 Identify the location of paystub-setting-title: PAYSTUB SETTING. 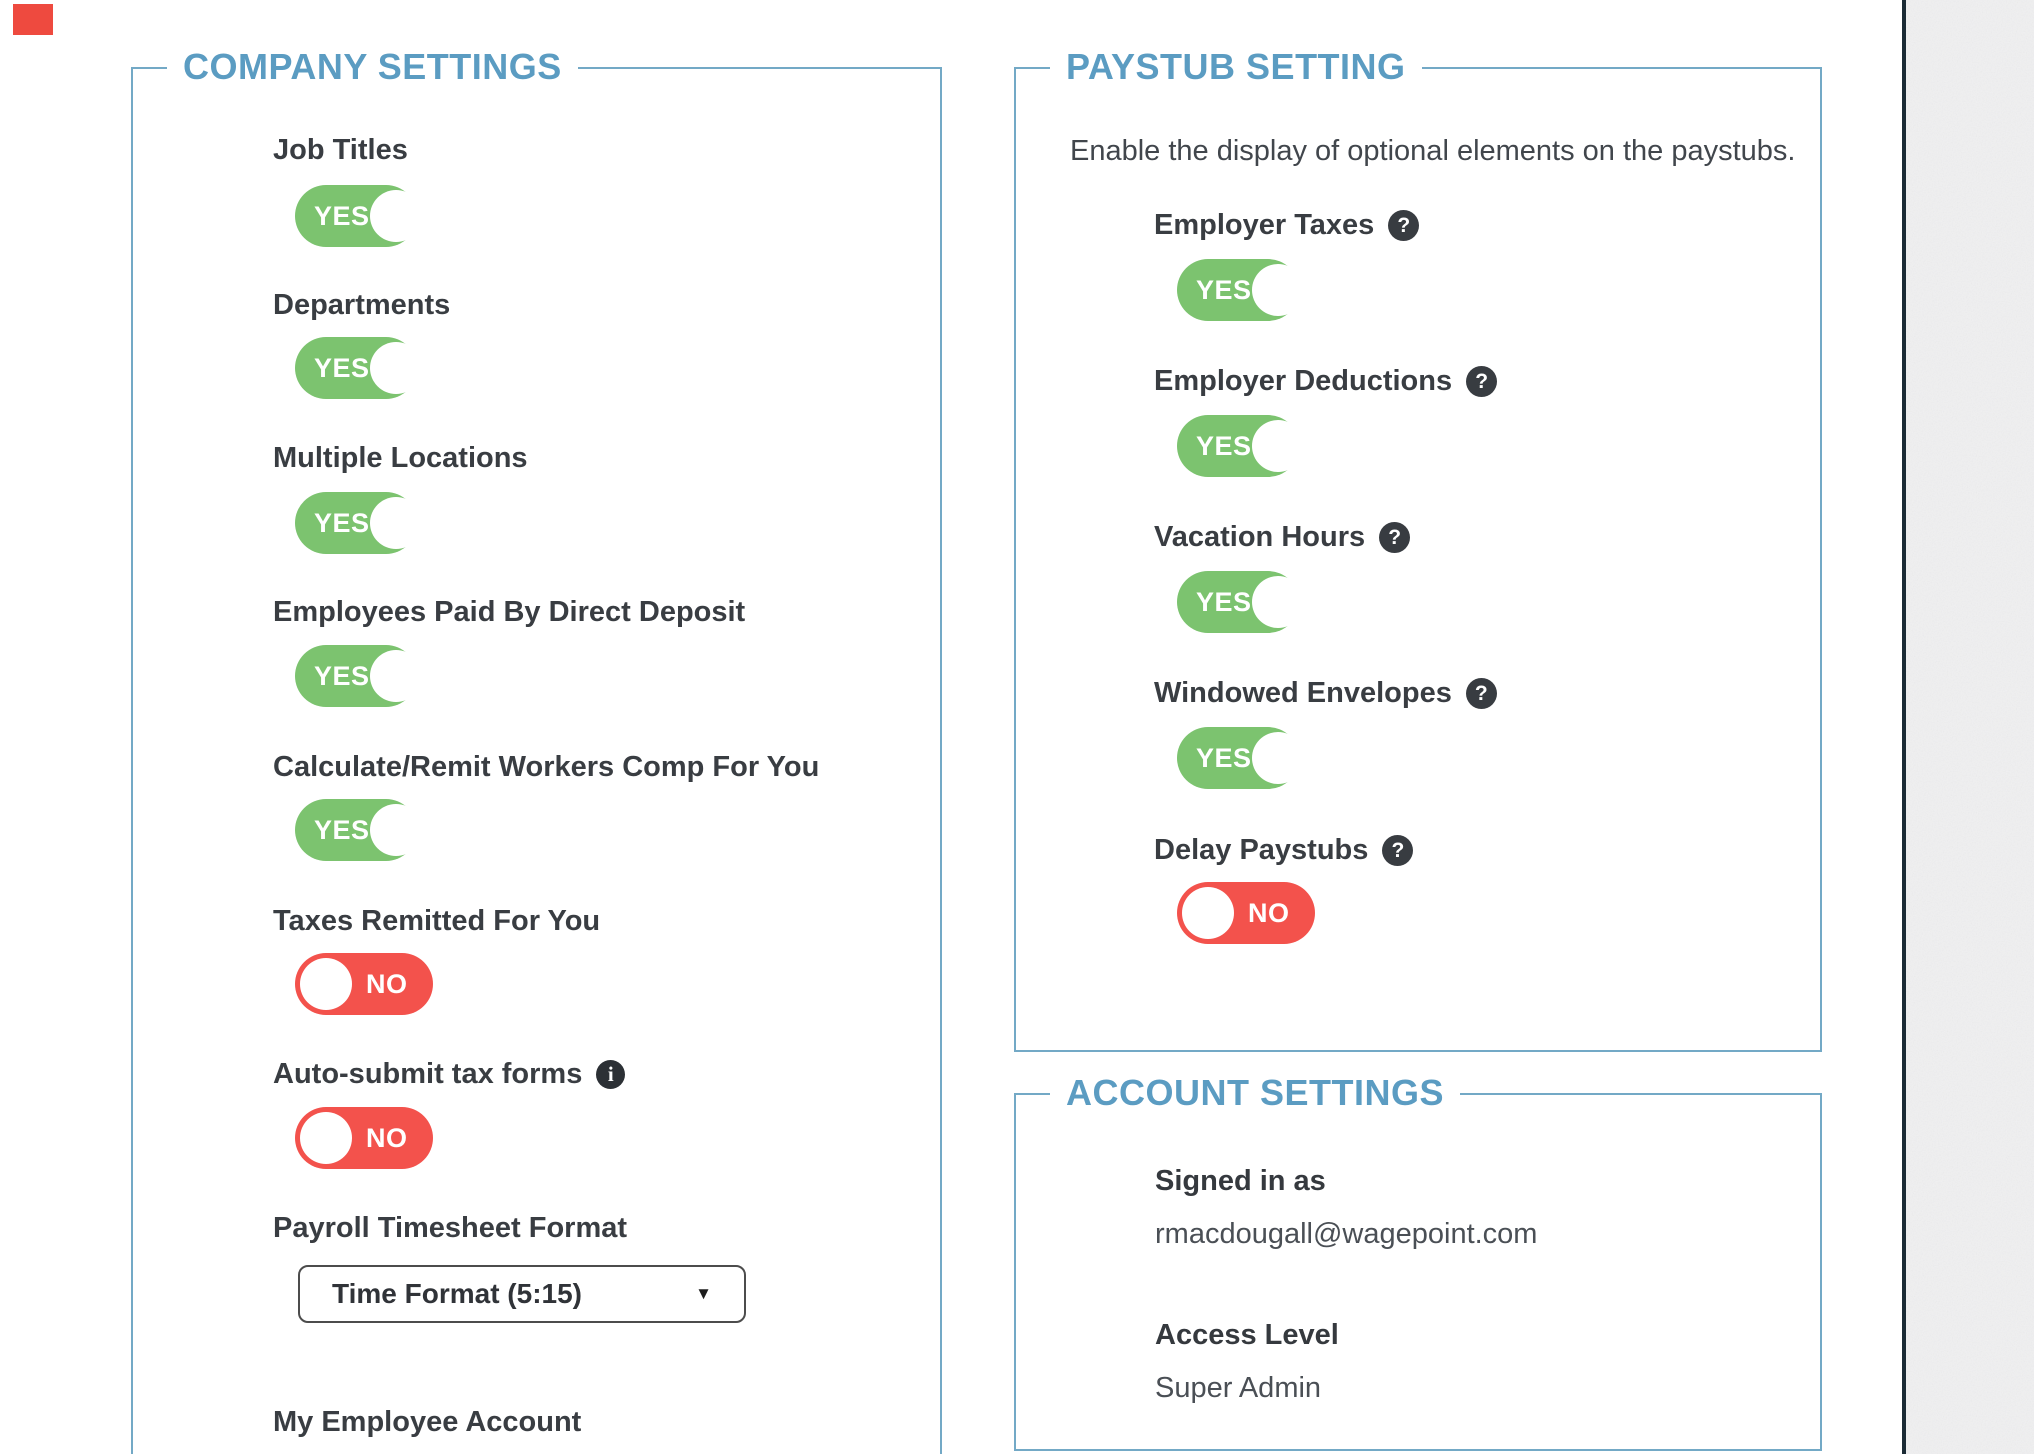
(1236, 67).